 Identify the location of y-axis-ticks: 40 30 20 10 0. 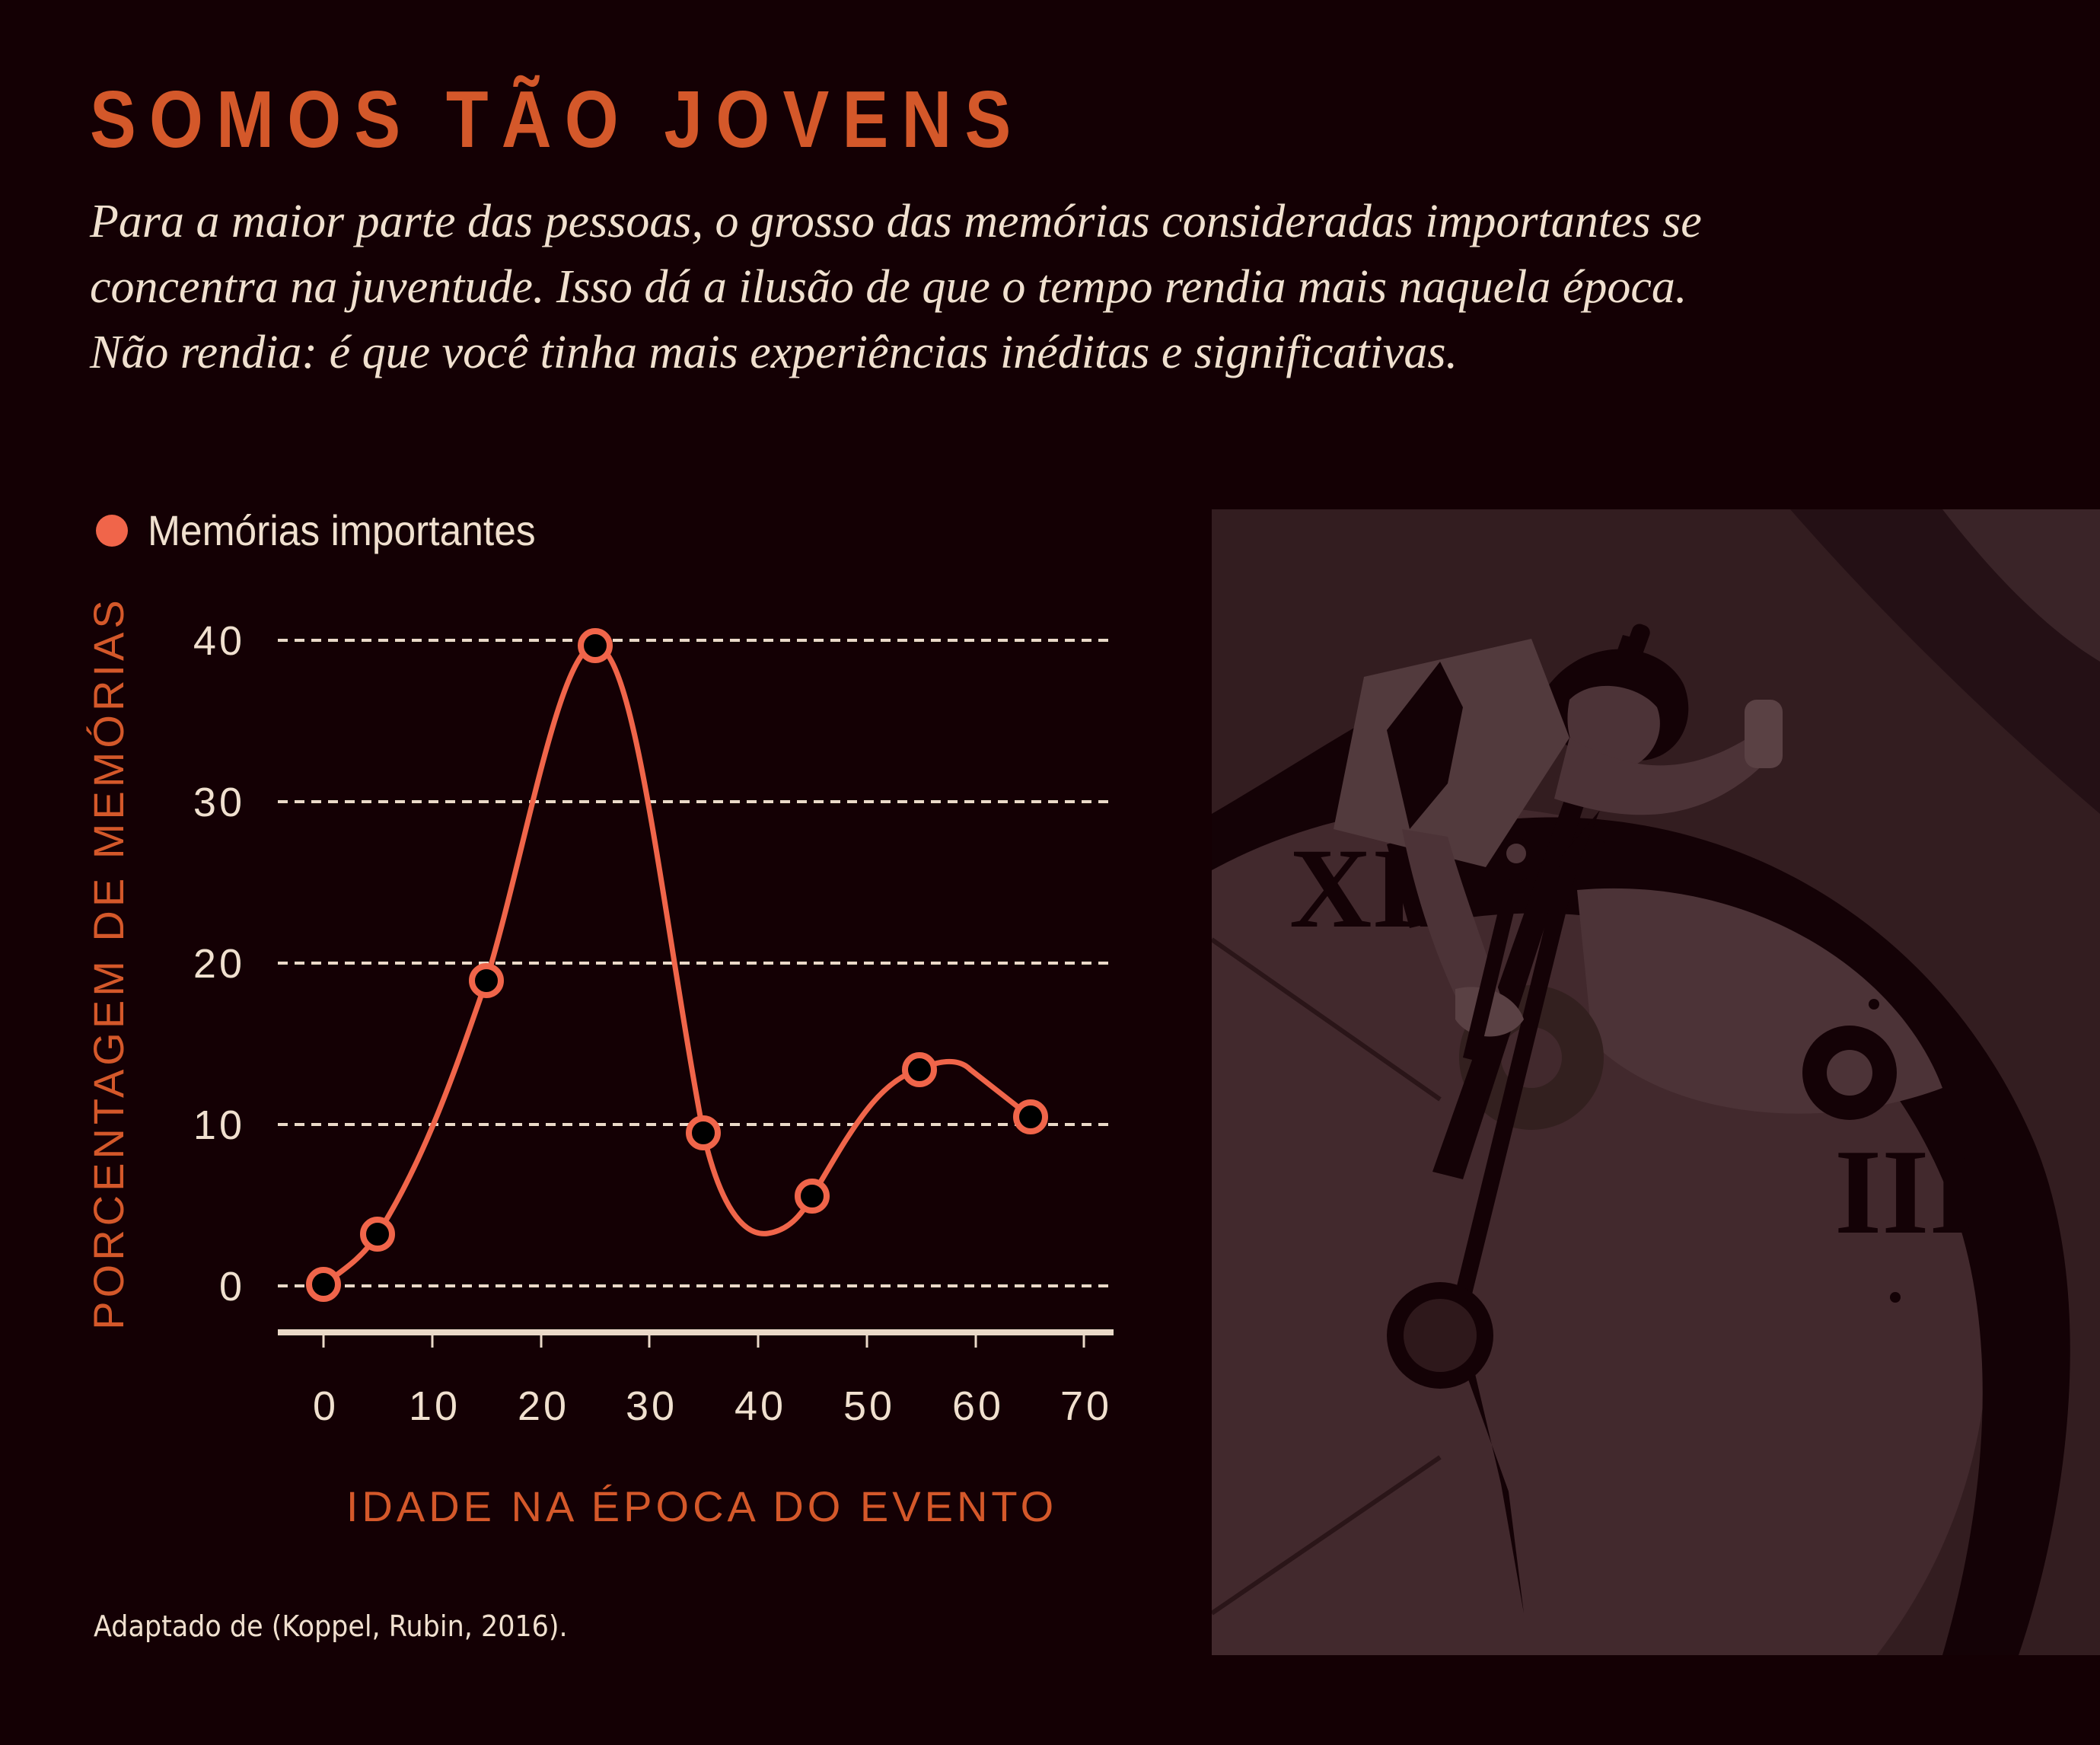
(219, 964).